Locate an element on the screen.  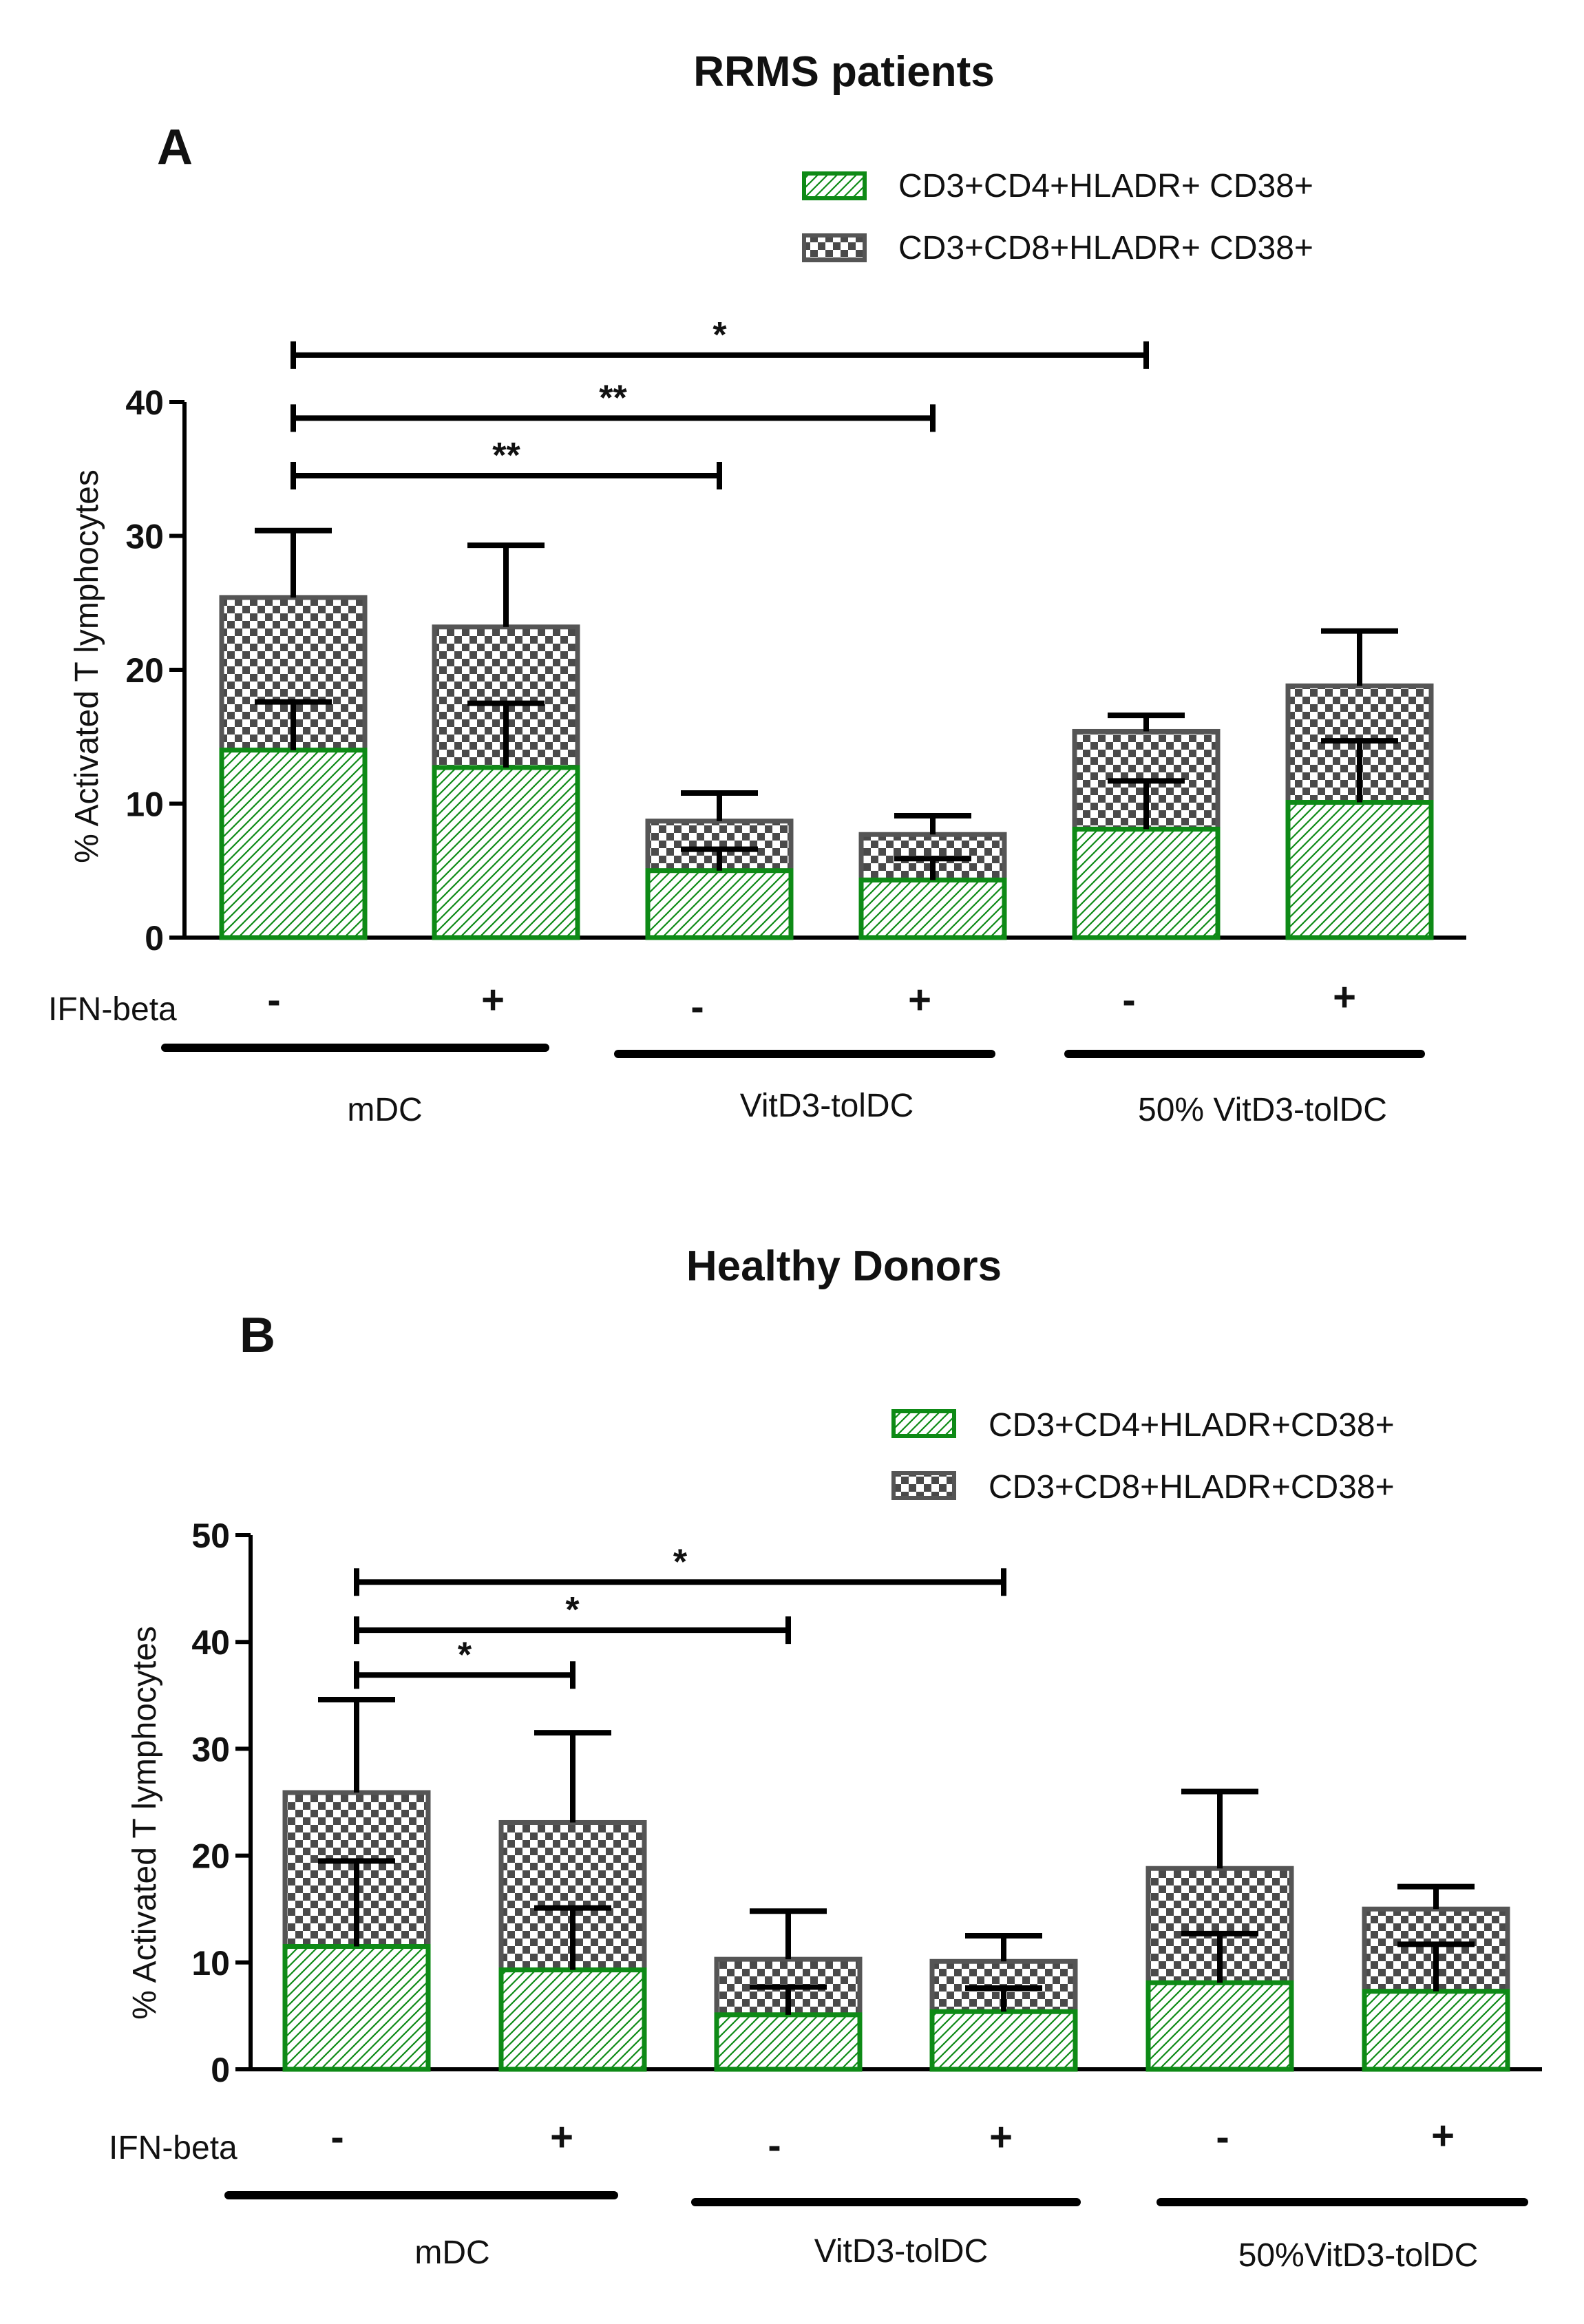
panel-a-sig-label-1: * is located at coordinates (719, 335).